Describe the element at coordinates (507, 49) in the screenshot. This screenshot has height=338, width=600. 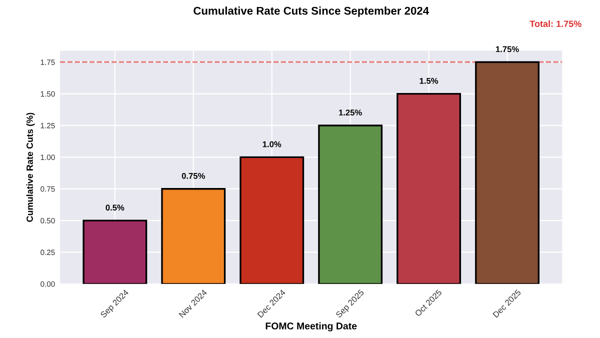
I see `data-label: 1.75%` at that location.